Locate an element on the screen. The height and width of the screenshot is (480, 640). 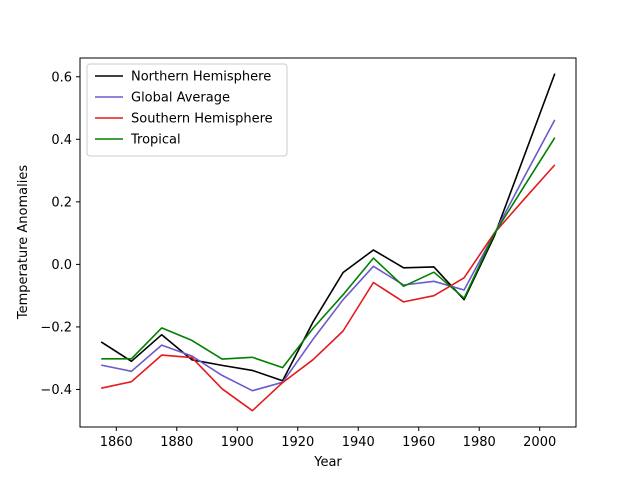
y-tick-label: −0.4 is located at coordinates (56, 390).